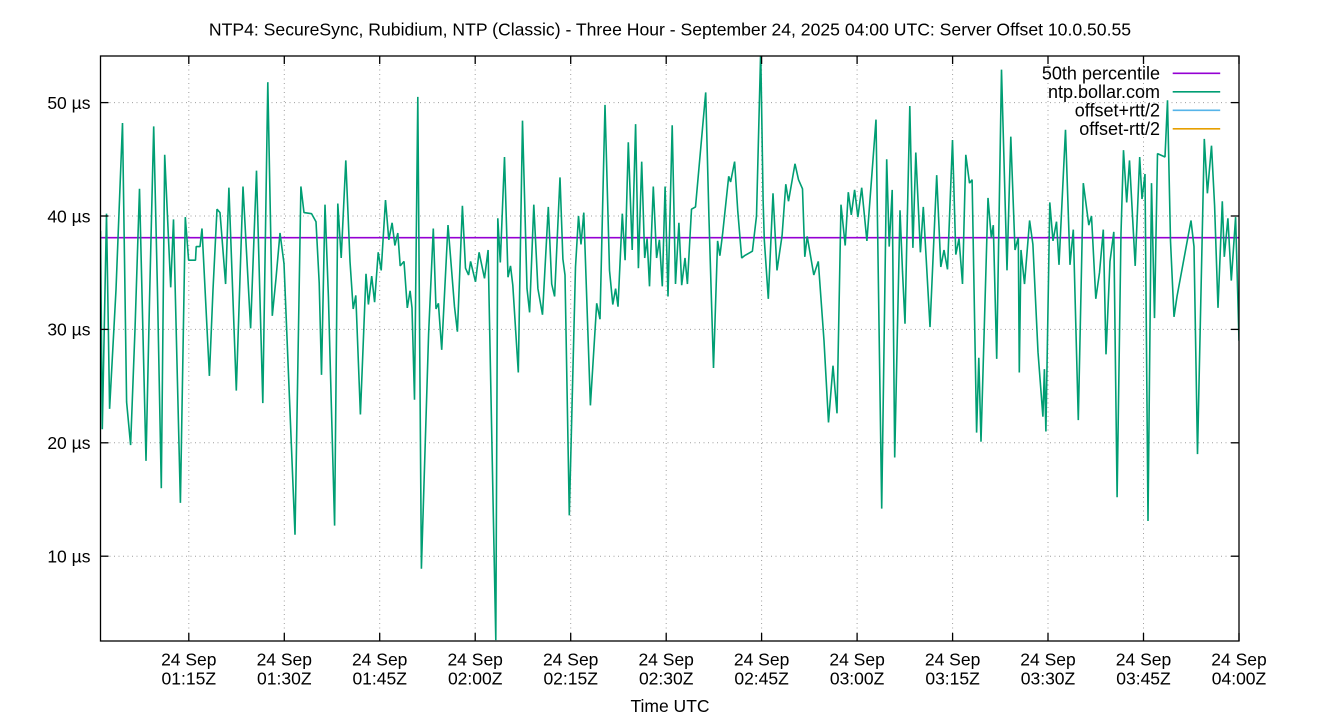 The width and height of the screenshot is (1340, 720). What do you see at coordinates (68, 443) in the screenshot?
I see `svg-text: 20 µs` at bounding box center [68, 443].